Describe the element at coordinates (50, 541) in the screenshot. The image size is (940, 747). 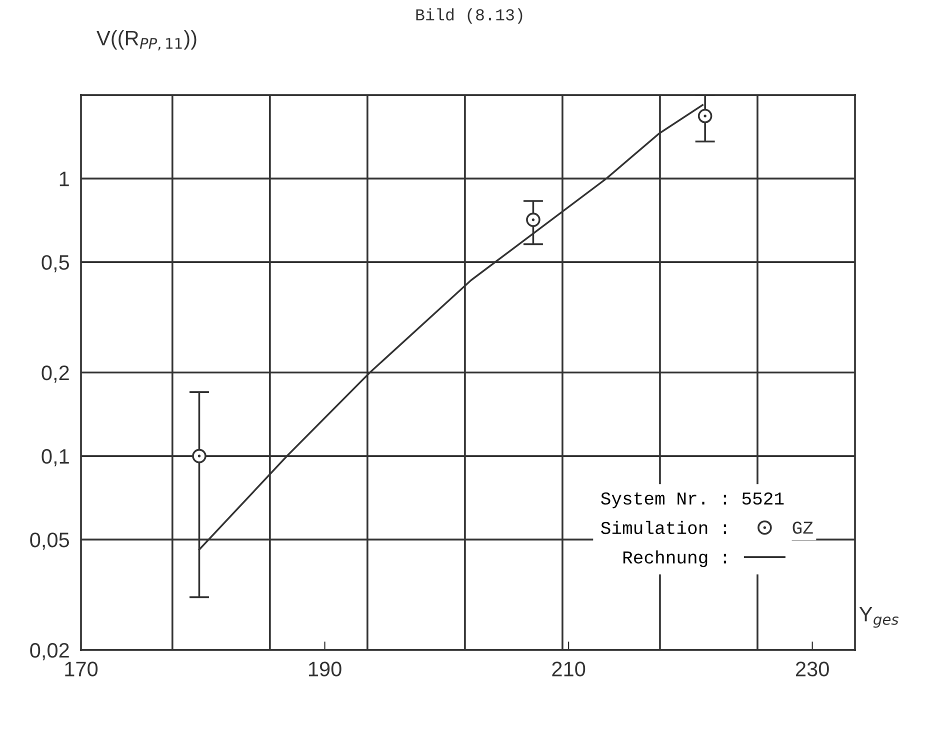
I see `y-tick-label: 0,05` at that location.